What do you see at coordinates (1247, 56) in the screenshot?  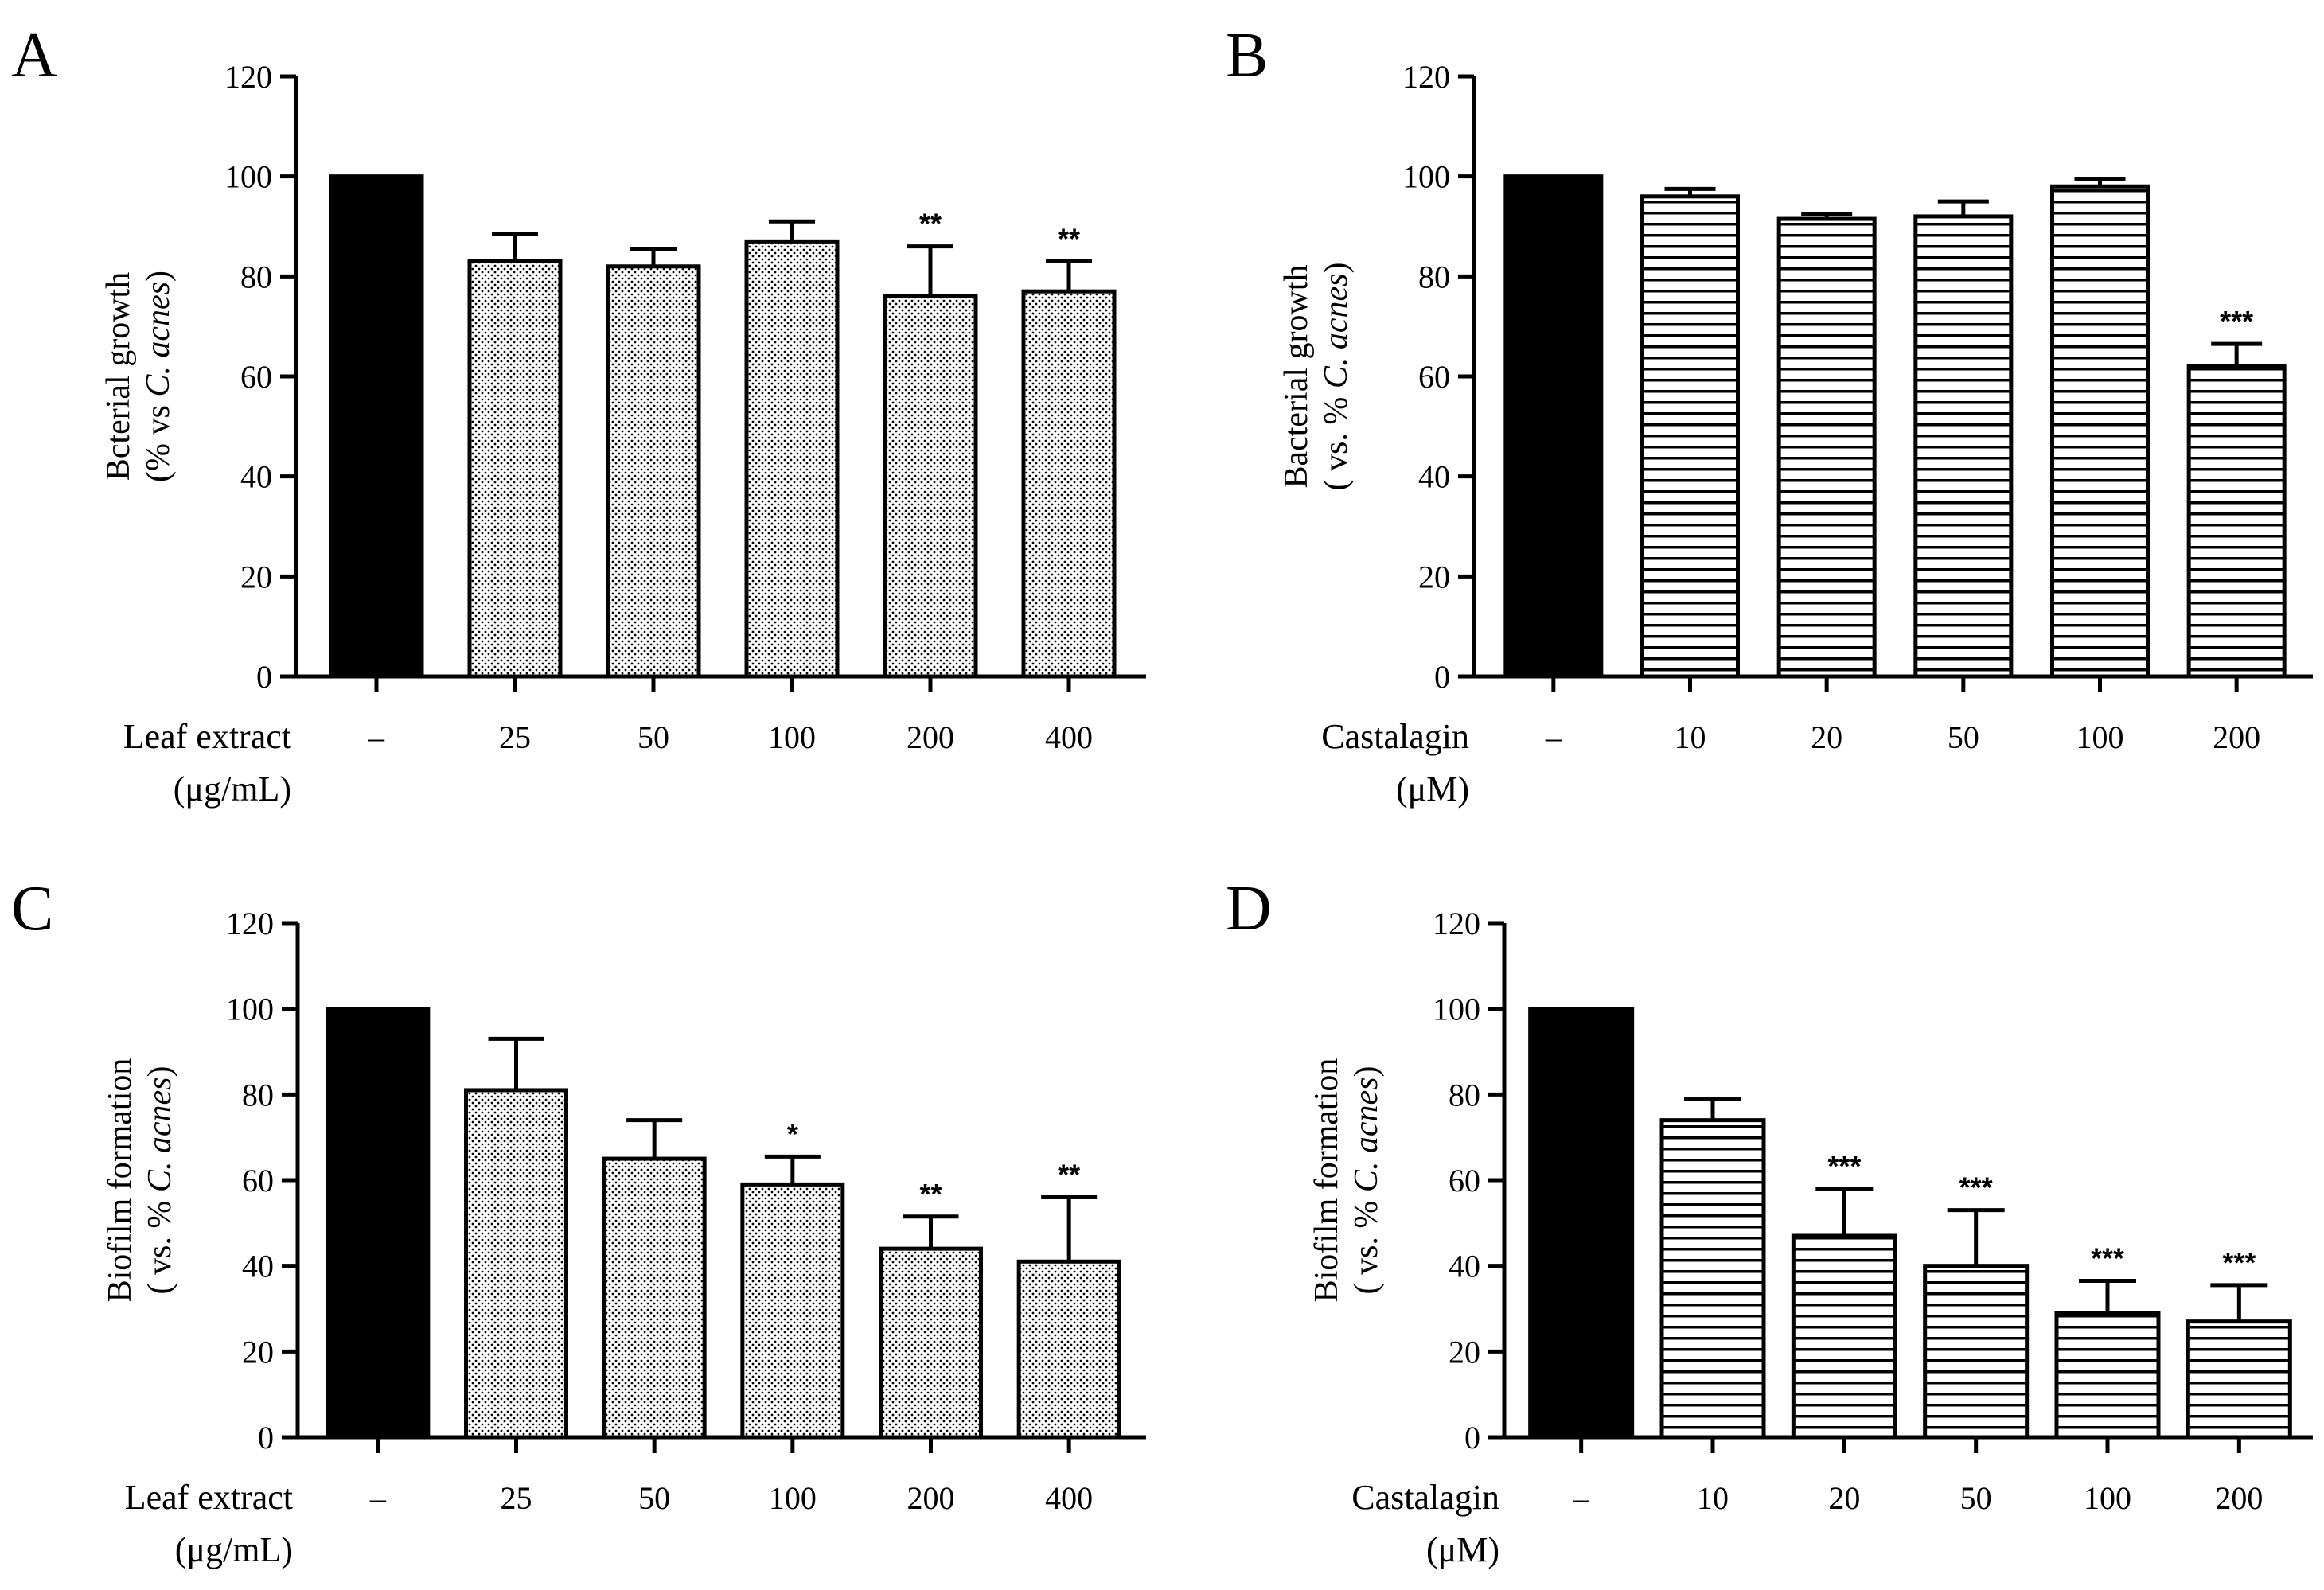 I see `panel-letter: B` at bounding box center [1247, 56].